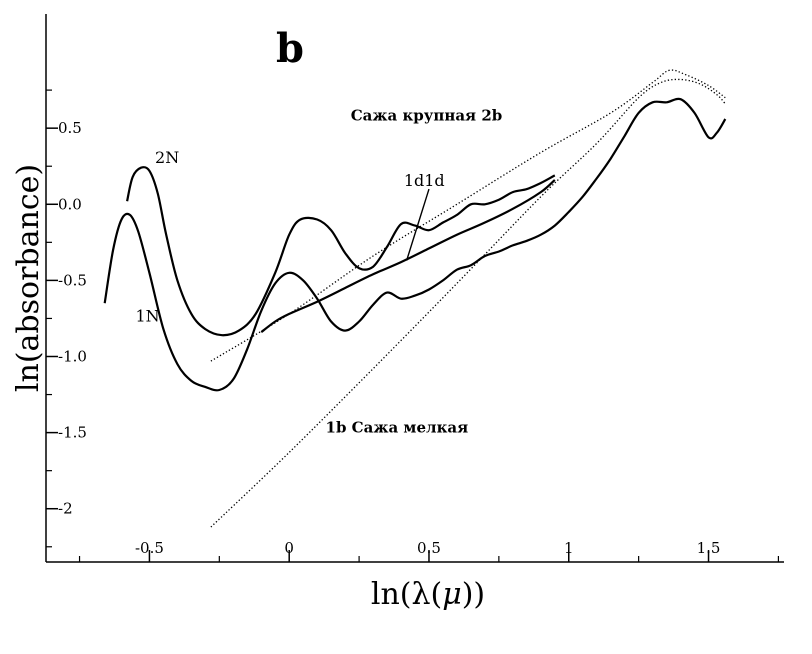 This screenshot has width=812, height=654. Describe the element at coordinates (289, 548) in the screenshot. I see `x-tick-label: 0` at that location.